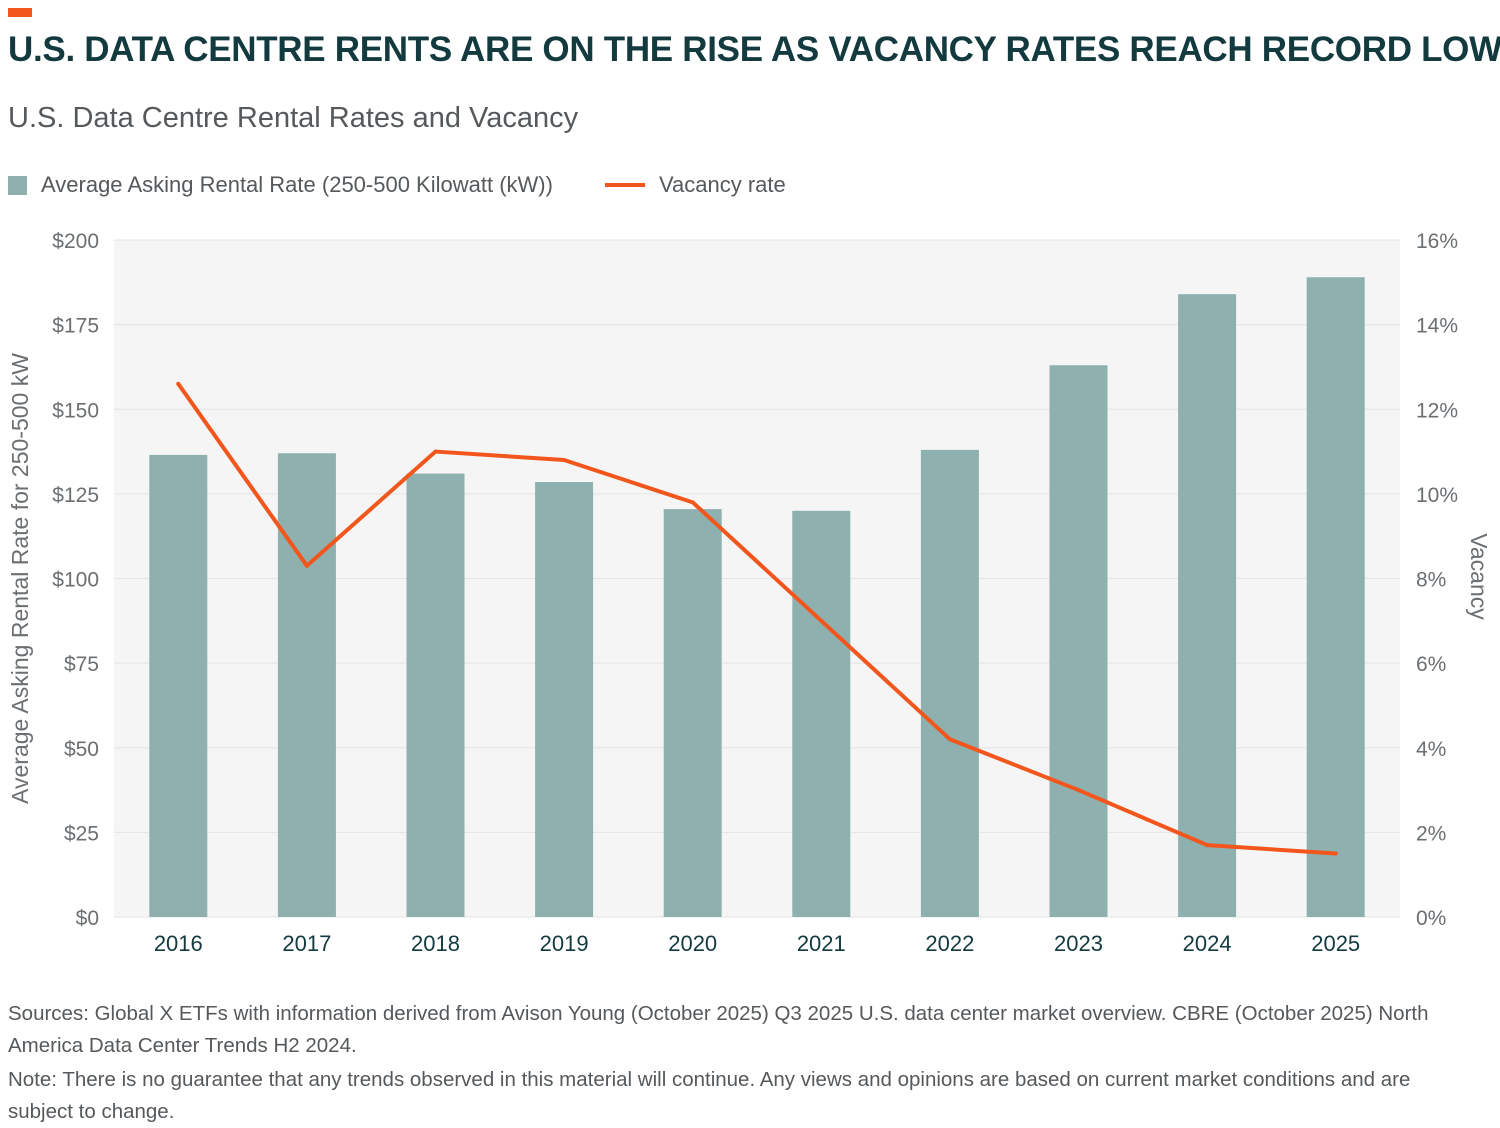  What do you see at coordinates (1078, 943) in the screenshot?
I see `x-tick-label: 2023` at bounding box center [1078, 943].